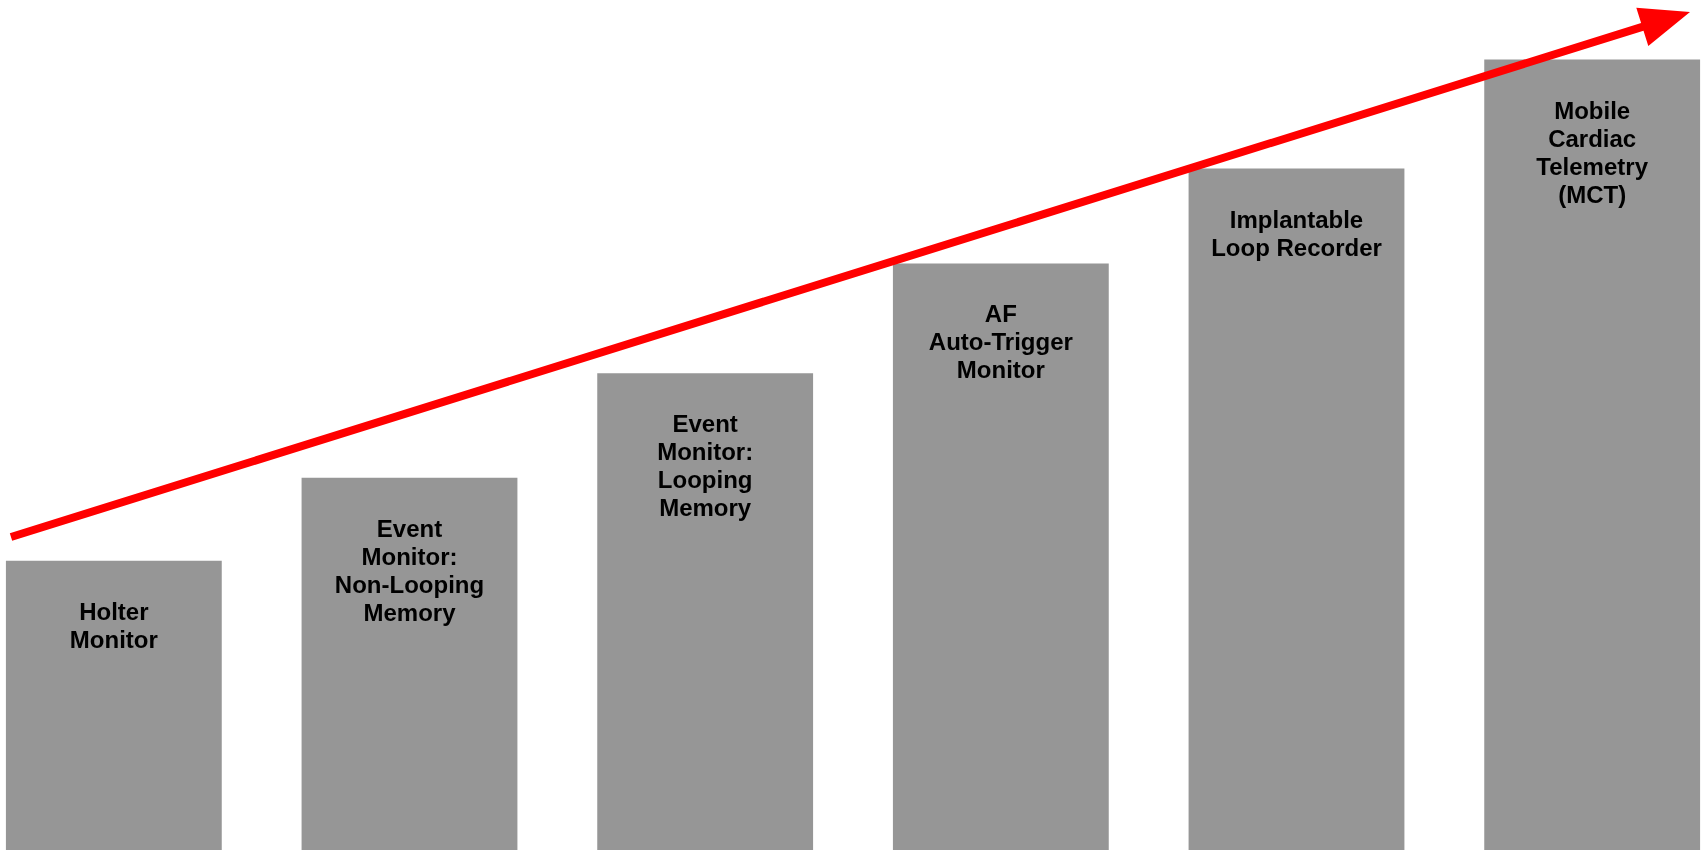  I want to click on x-tick-label: Event Monitor: Non-Looping Memory, so click(409, 570).